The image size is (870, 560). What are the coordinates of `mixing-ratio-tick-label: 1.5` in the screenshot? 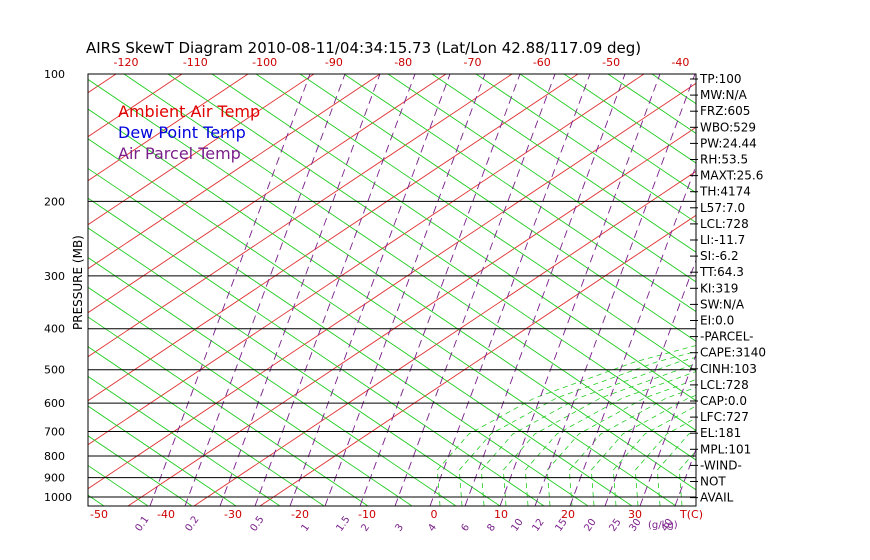 It's located at (343, 523).